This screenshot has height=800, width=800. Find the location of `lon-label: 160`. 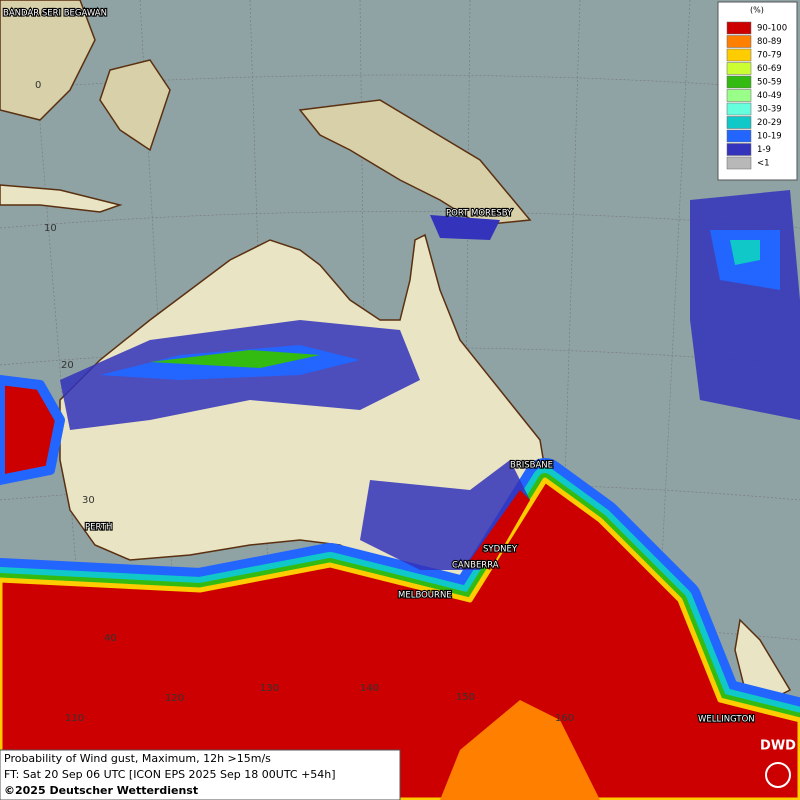

lon-label: 160 is located at coordinates (564, 718).